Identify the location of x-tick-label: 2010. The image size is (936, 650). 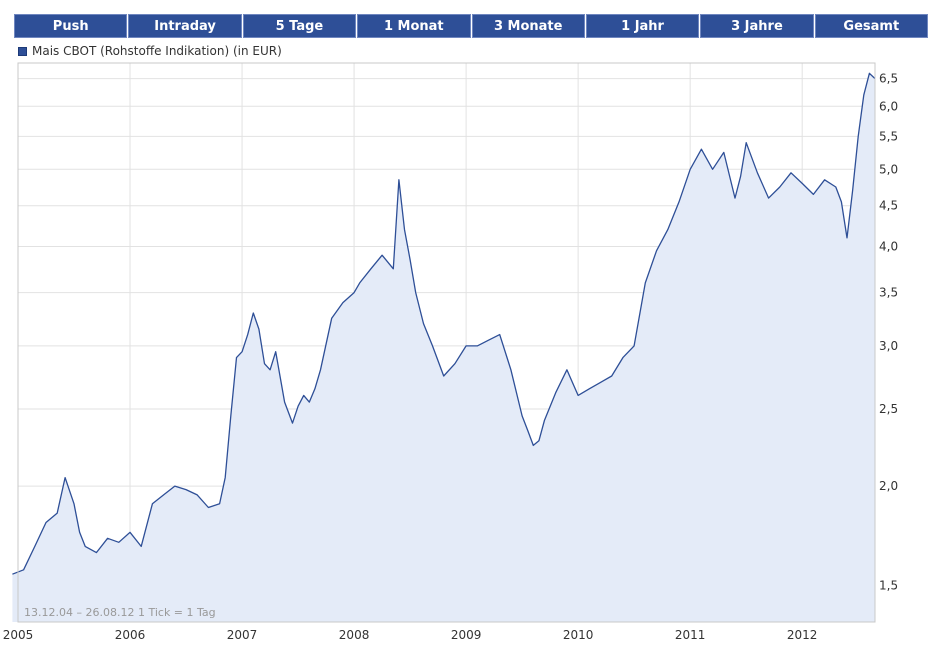
(578, 635).